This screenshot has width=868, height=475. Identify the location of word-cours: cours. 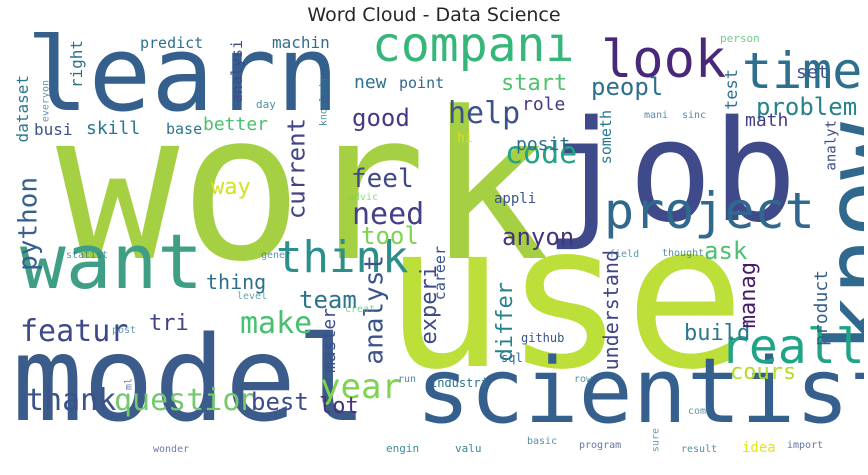
(763, 372).